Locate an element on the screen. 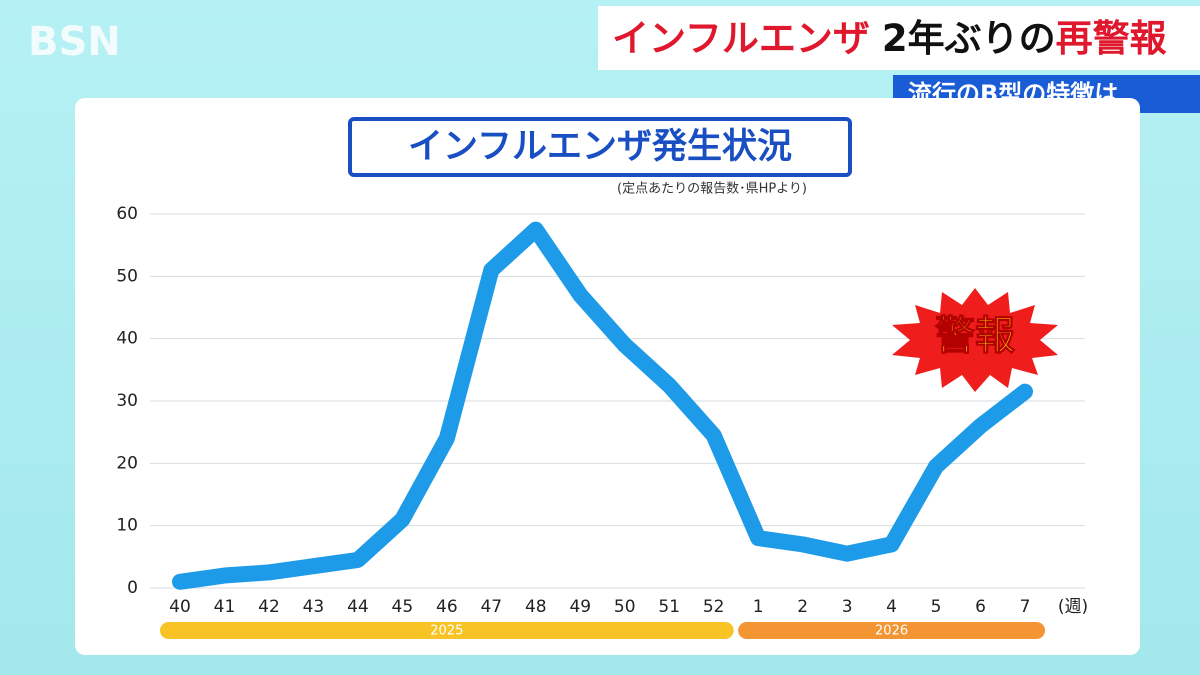 The width and height of the screenshot is (1200, 675). chart-title: インフルエンザ発生状況 is located at coordinates (600, 147).